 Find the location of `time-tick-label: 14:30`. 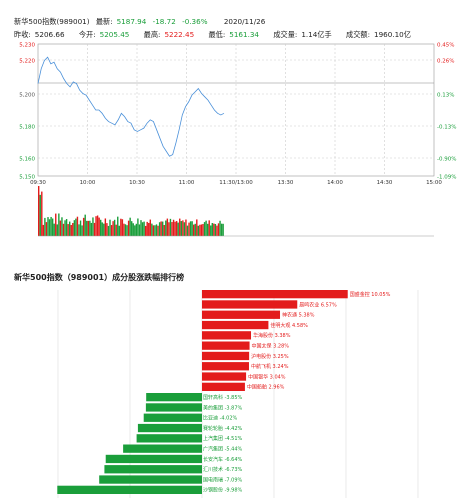

time-tick-label: 14:30 is located at coordinates (385, 183).